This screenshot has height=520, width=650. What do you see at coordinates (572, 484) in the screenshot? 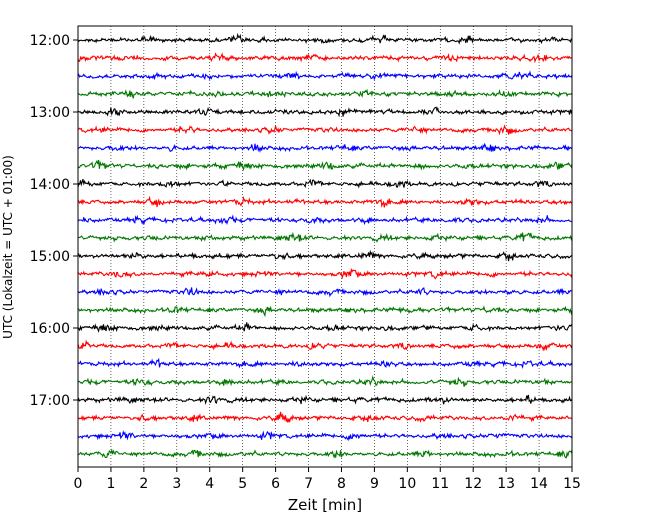
I see `x-tick-label-15: 15` at bounding box center [572, 484].